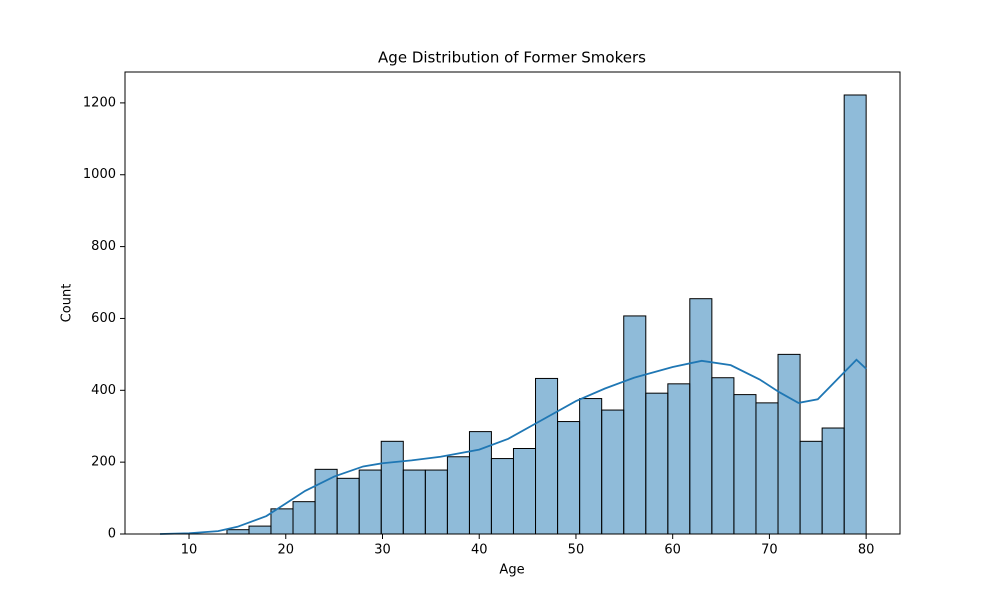  I want to click on x-axis-label: Age, so click(511, 570).